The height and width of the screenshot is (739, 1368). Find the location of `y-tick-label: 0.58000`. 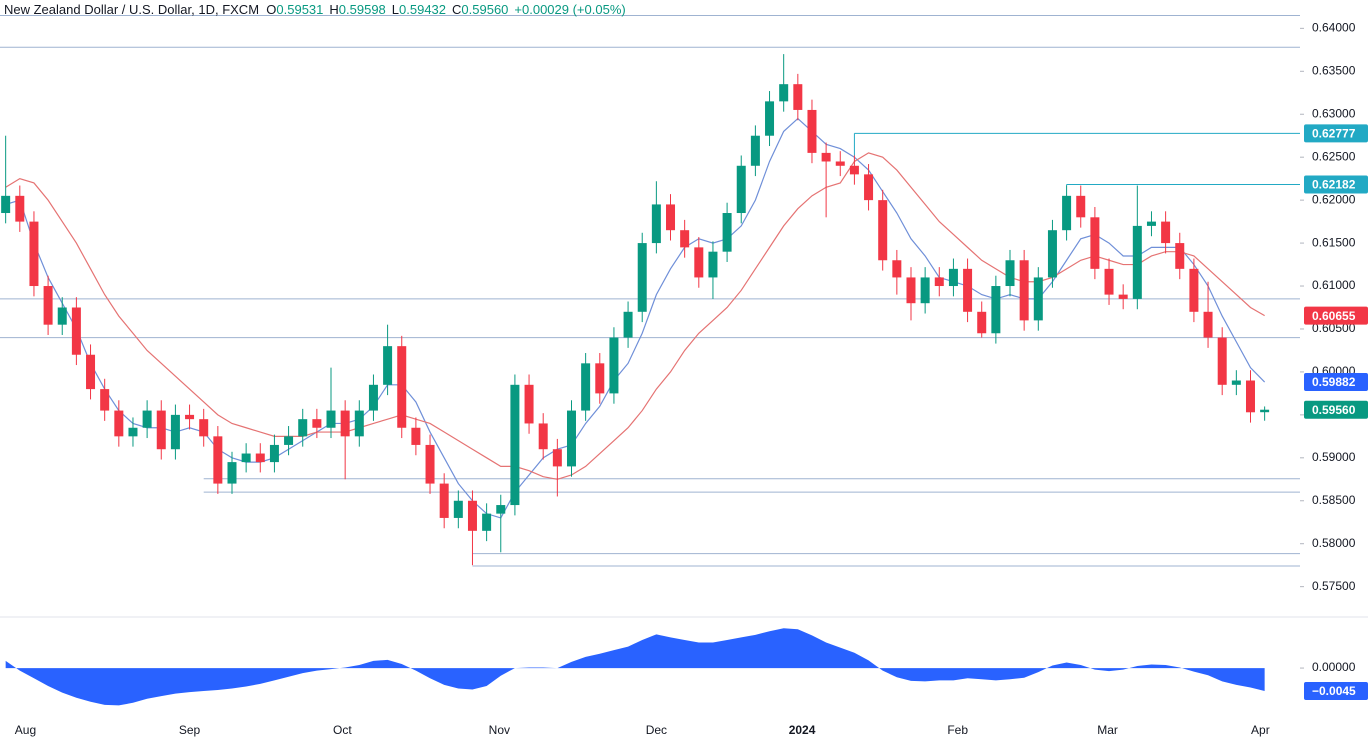

y-tick-label: 0.58000 is located at coordinates (1334, 543).